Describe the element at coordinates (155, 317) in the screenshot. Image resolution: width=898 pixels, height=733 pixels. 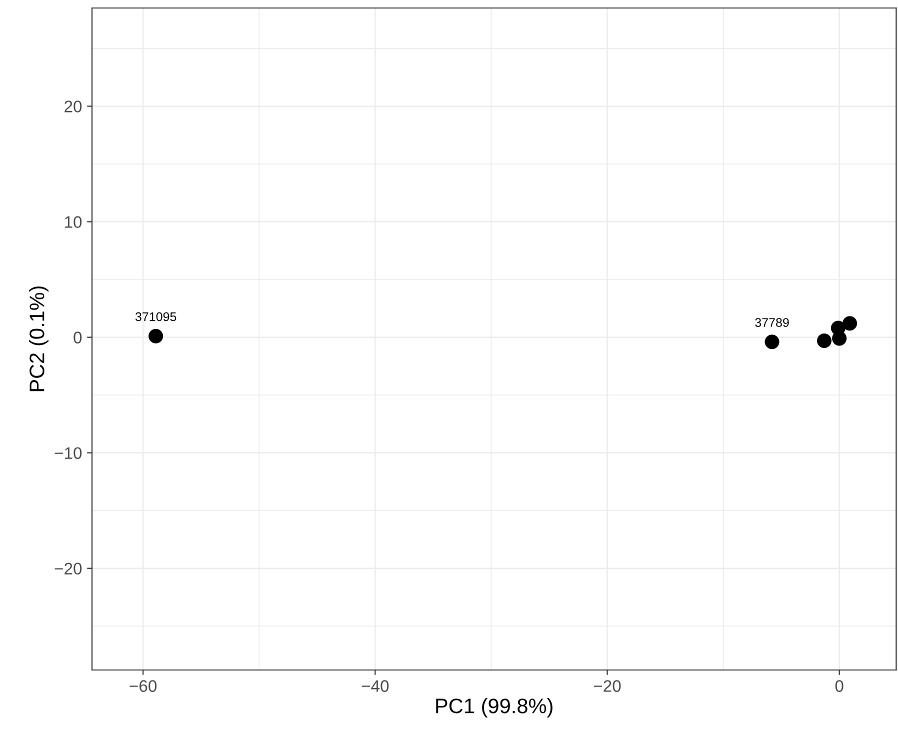
I see `annotation: 371095` at that location.